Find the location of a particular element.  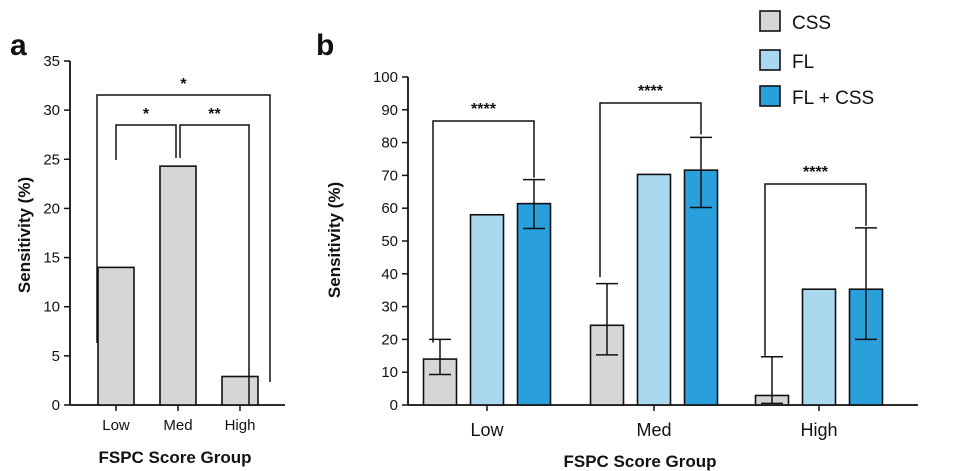

panel-b-y-tick-label: 30 is located at coordinates (389, 307).